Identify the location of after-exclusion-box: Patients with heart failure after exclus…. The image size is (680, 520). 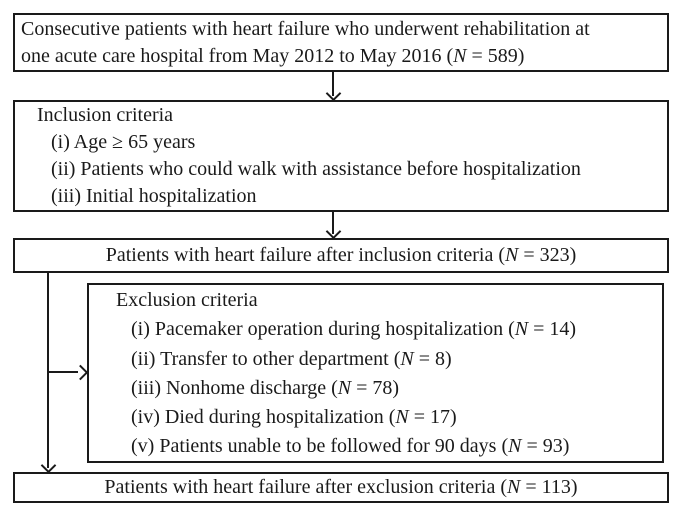
(341, 487).